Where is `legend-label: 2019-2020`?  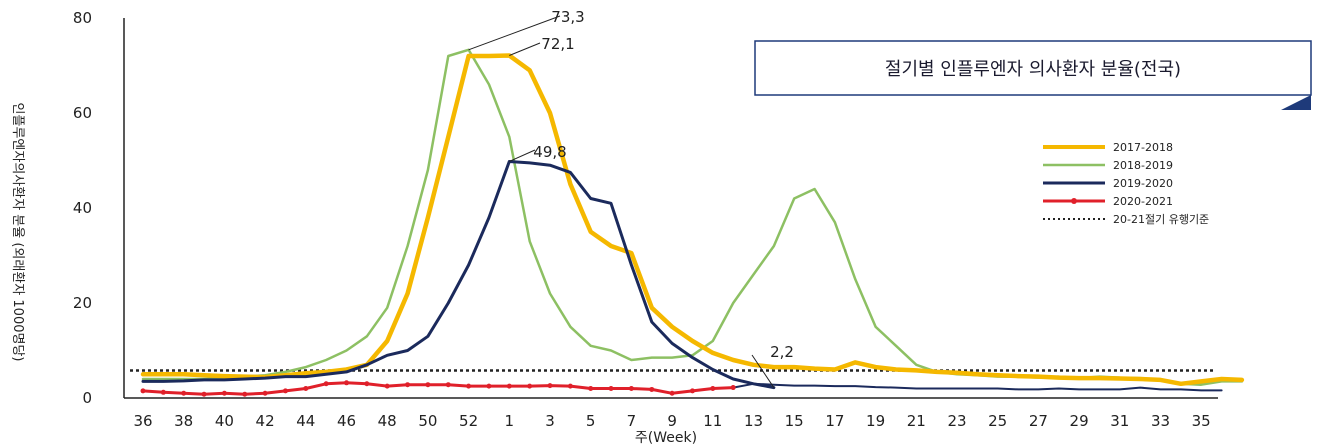
legend-label: 2019-2020 is located at coordinates (1143, 183).